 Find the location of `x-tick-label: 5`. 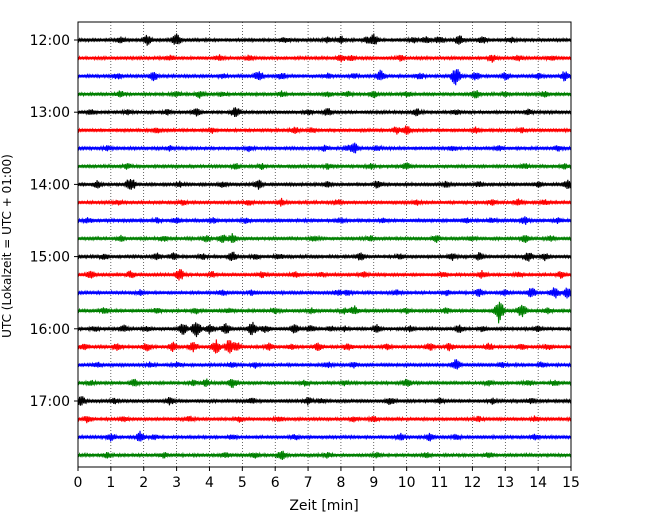

x-tick-label: 5 is located at coordinates (242, 483).